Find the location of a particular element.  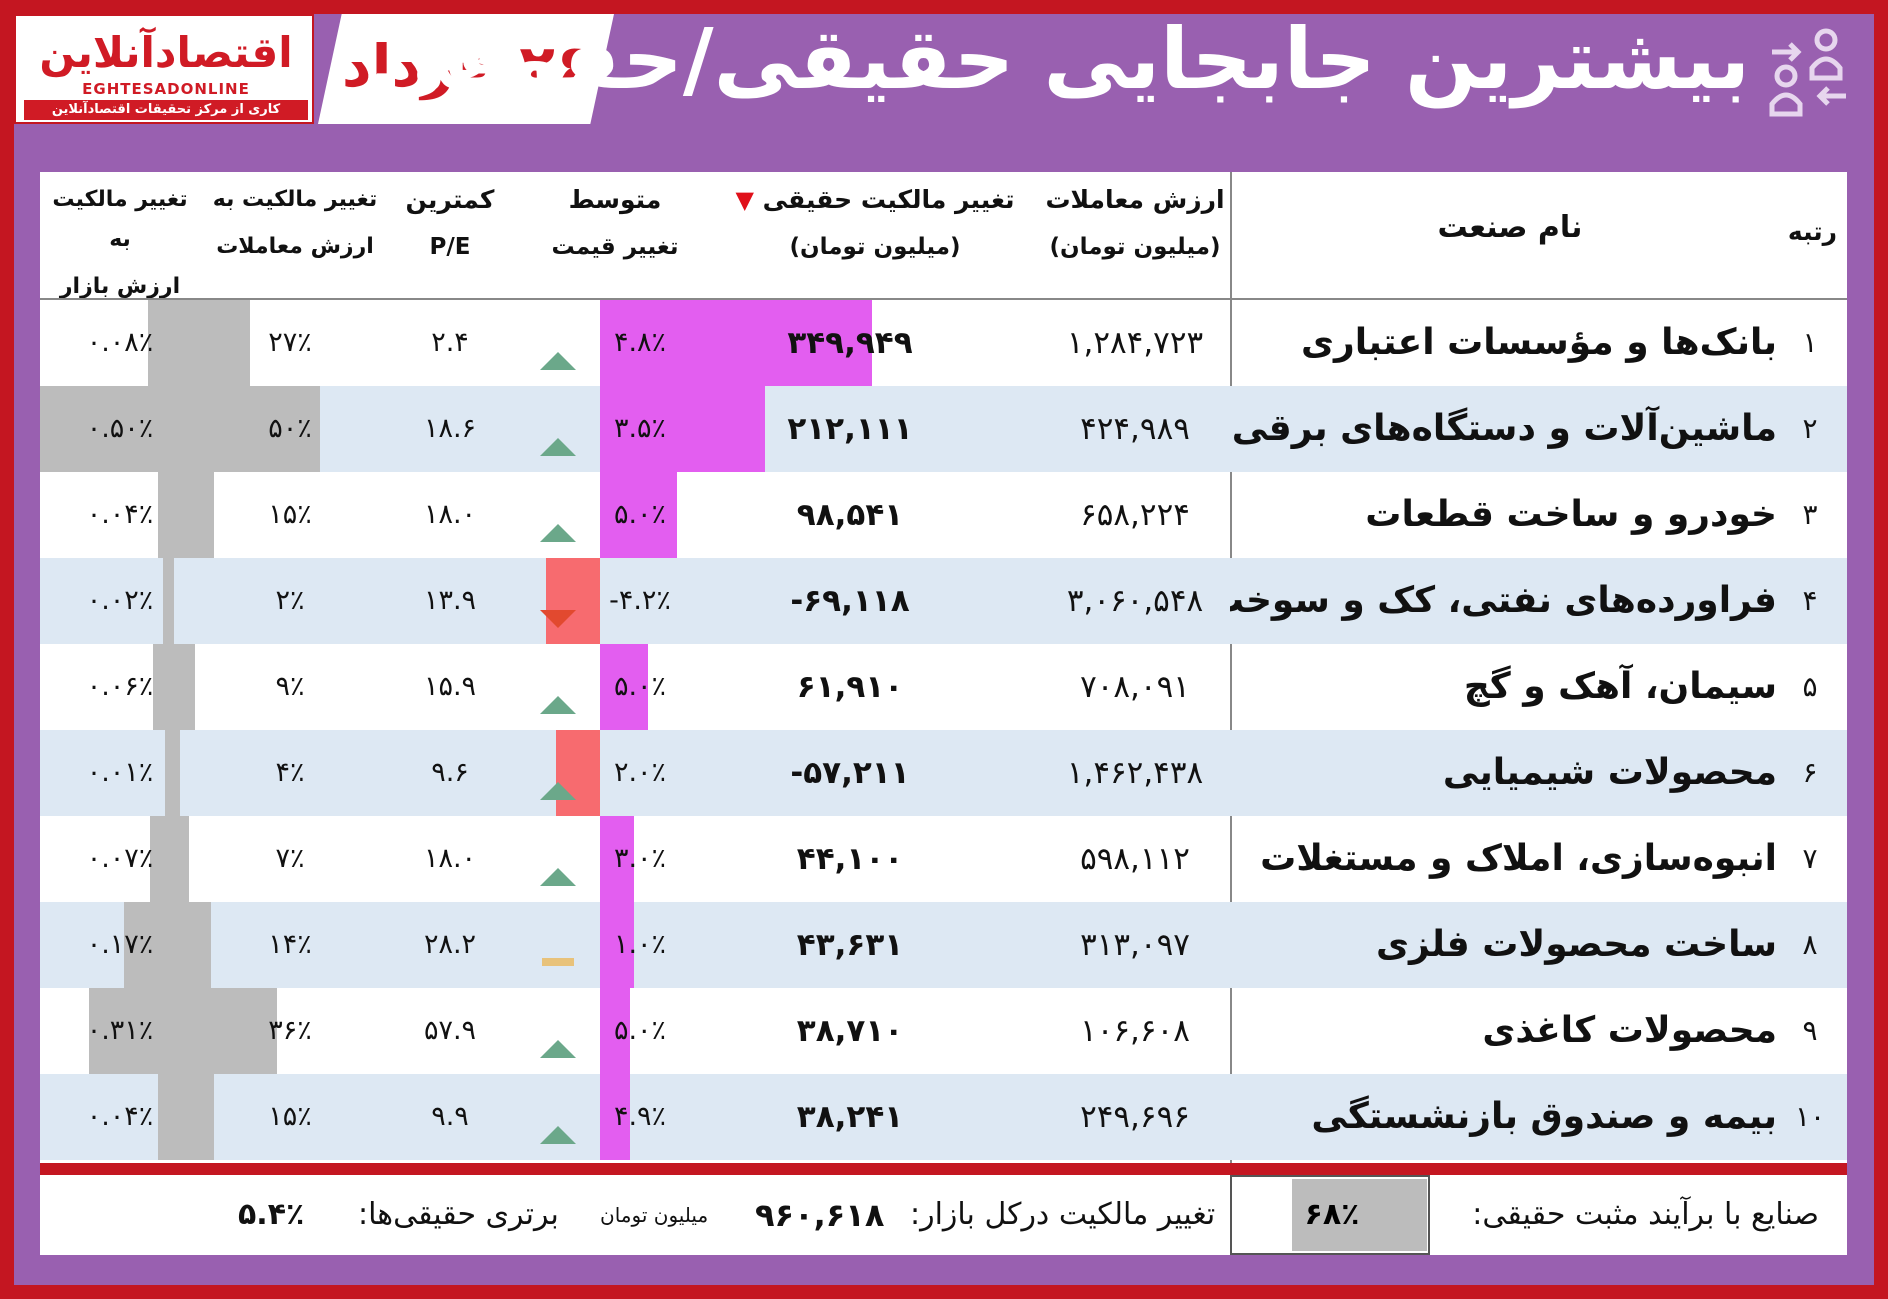

real-change-value: ۶۱,۹۱۰ is located at coordinates (850, 687).